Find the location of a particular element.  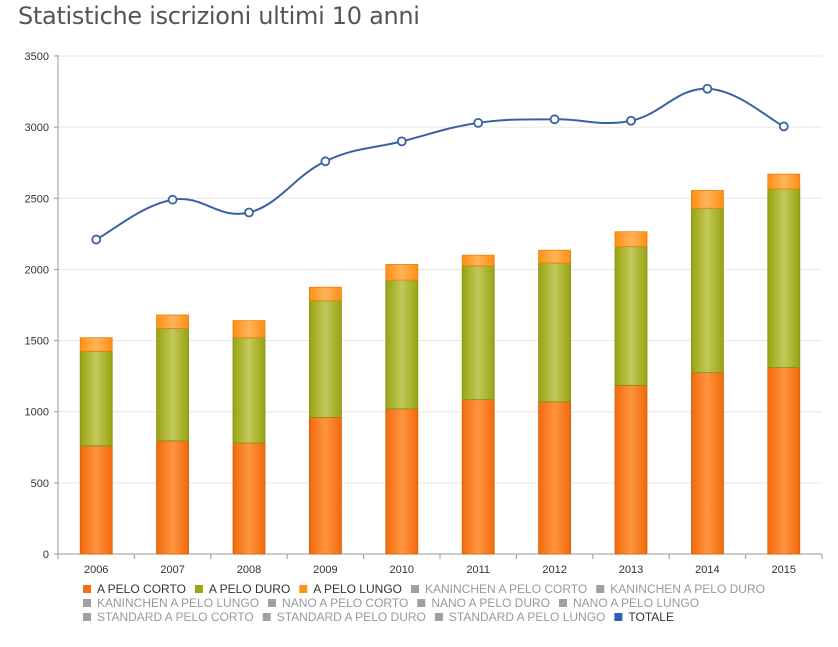

legend-label: KANINCHEN A PELO LUNGO is located at coordinates (178, 603).